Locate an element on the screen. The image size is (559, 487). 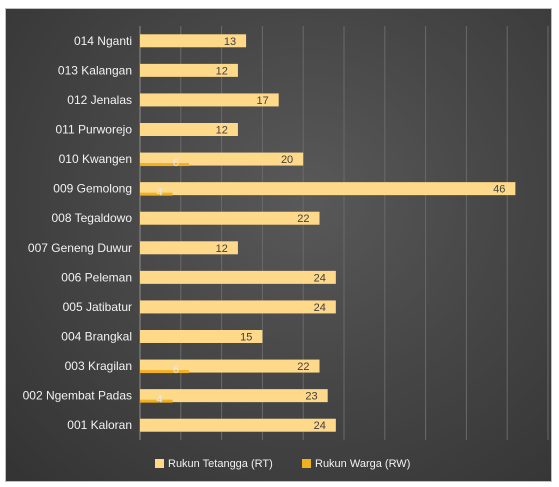
data-label-rt: 23 is located at coordinates (311, 397).